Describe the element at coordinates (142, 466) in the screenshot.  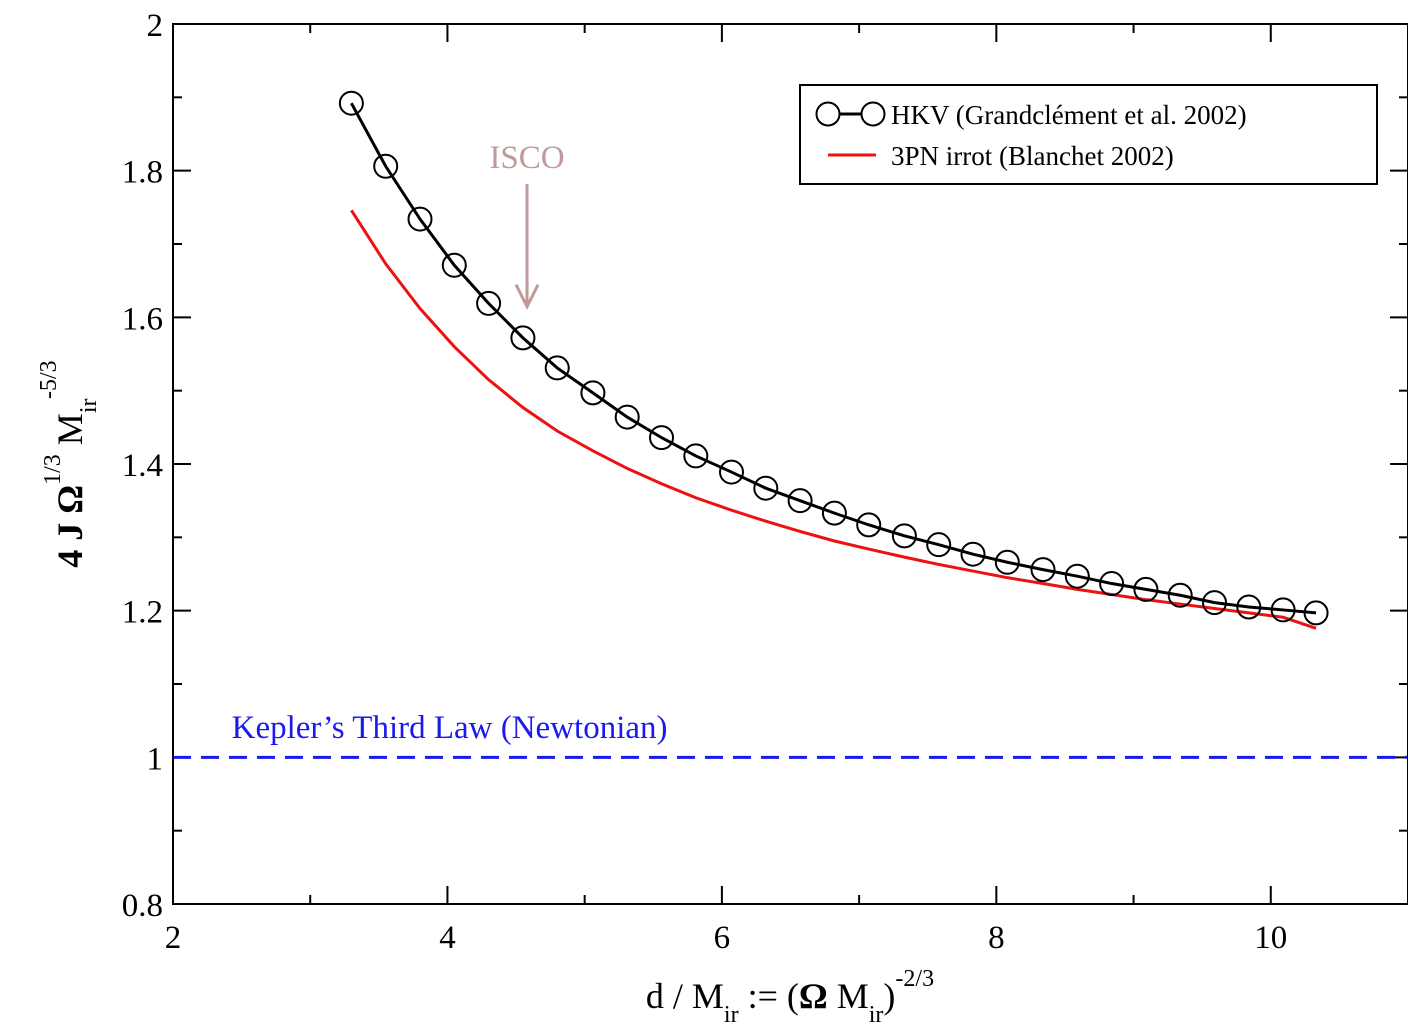
I see `y-tick-label: 1.4` at that location.